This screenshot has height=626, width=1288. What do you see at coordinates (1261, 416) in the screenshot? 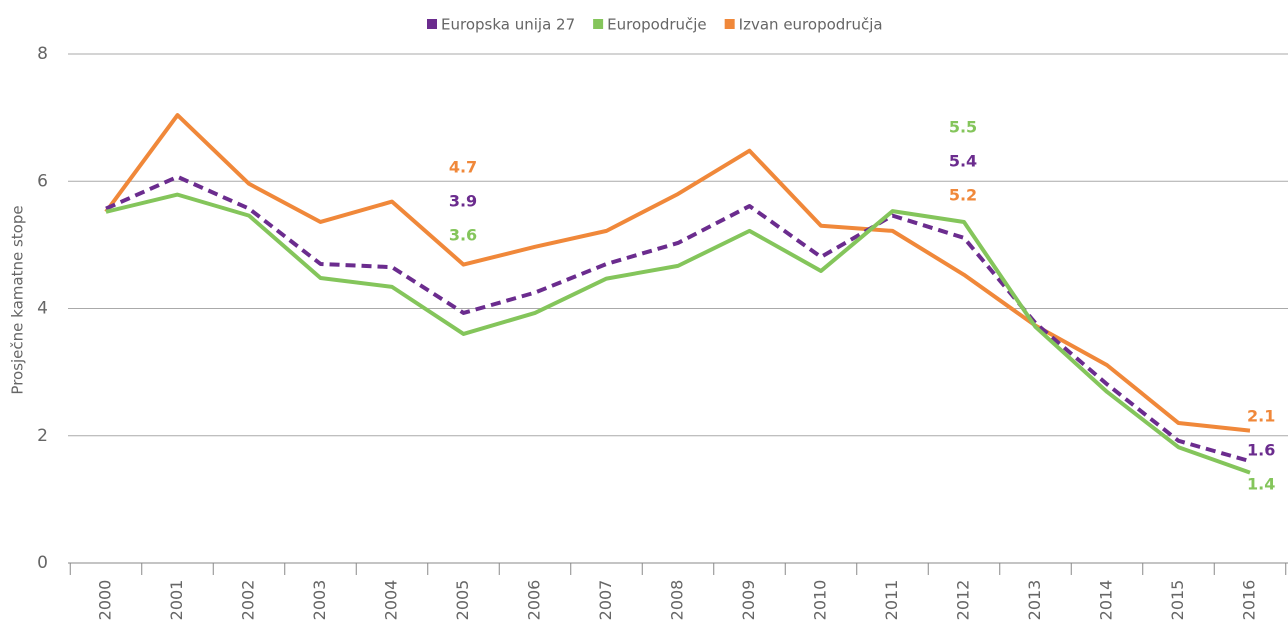
I see `data-label: 2.1` at bounding box center [1261, 416].